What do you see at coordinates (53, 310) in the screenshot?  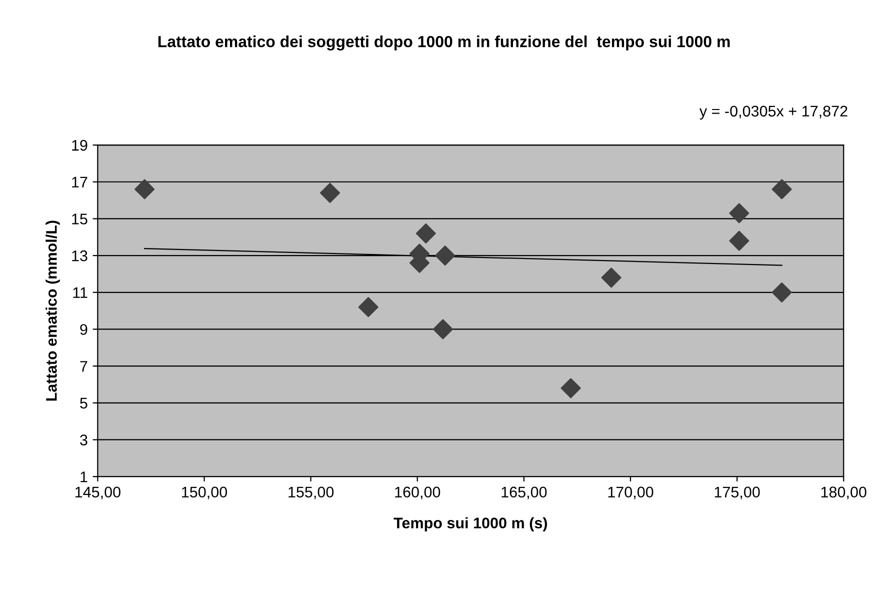 I see `y-axis-title: Lattato ematico (mmol/L)` at bounding box center [53, 310].